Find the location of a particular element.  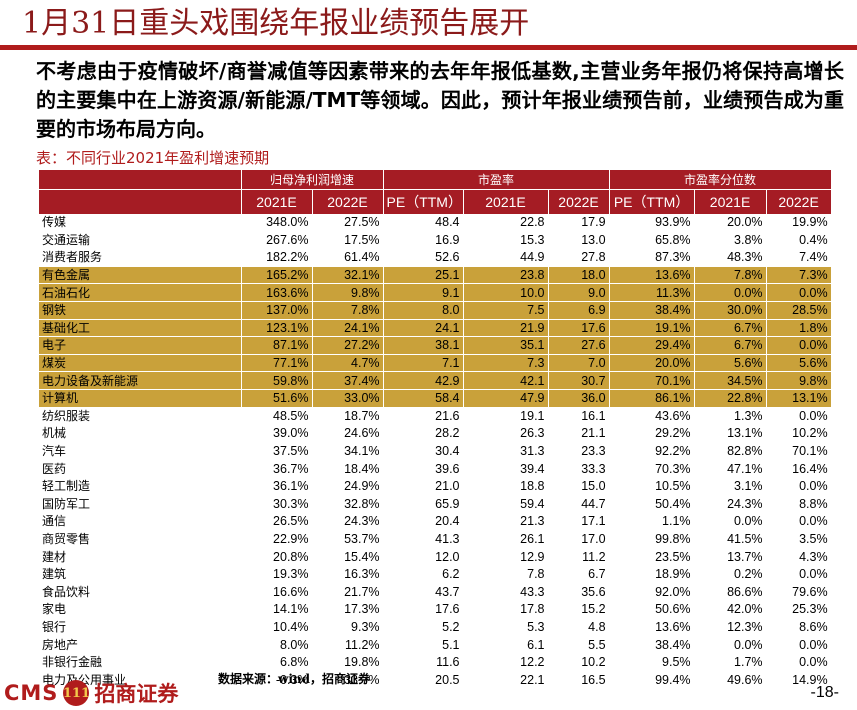

value-cell: 6.9 is located at coordinates (579, 310).